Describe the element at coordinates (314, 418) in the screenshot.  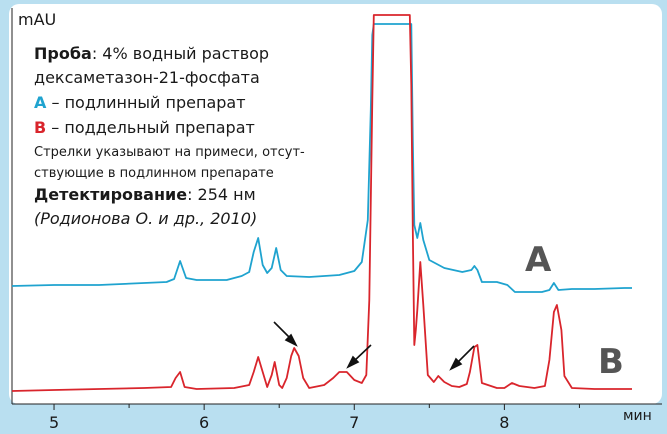
I see `x-ticks: 5 6 7 8` at that location.